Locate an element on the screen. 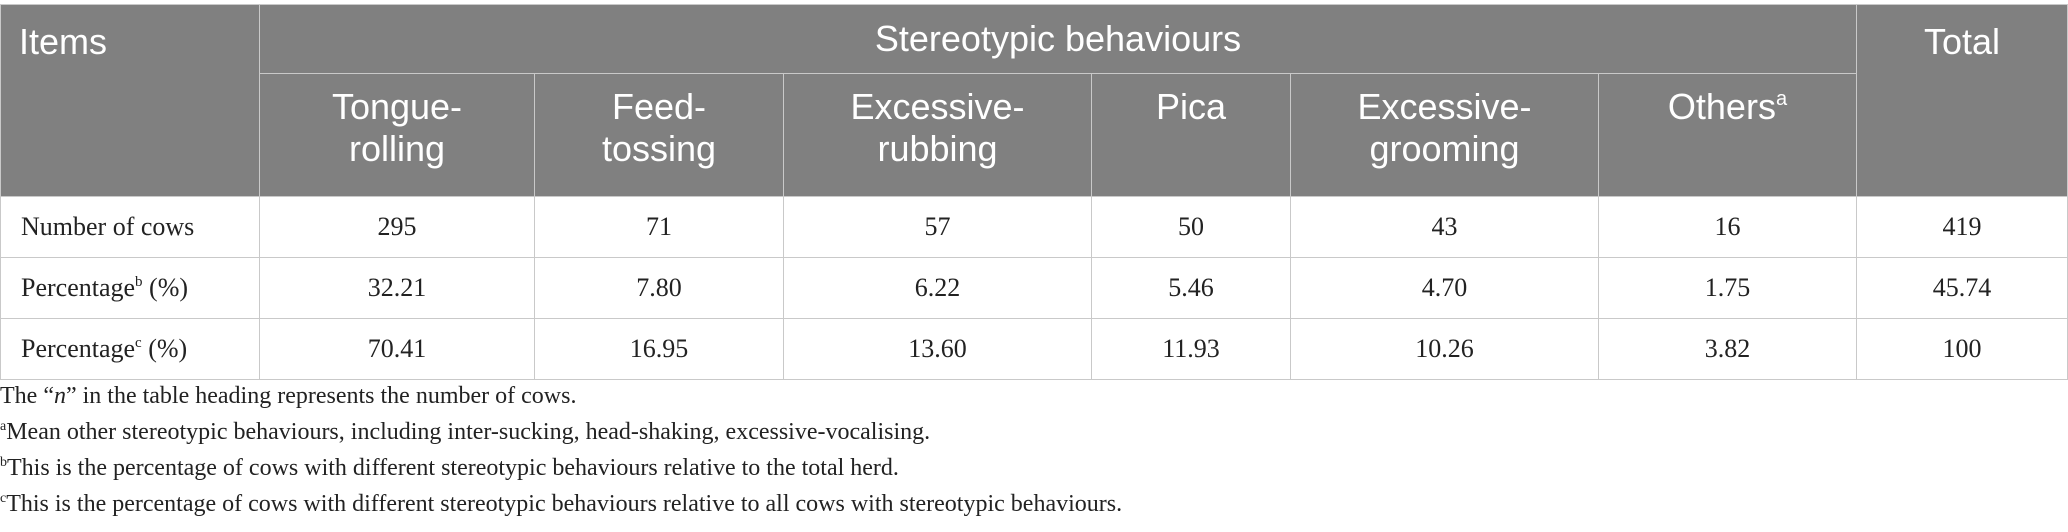  row-label-text: Number of cows is located at coordinates (108, 226).